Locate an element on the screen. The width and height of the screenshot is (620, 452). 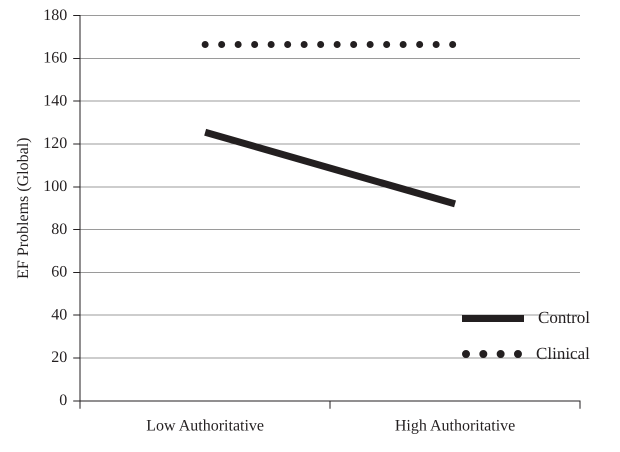
y-tick-label: 120 is located at coordinates (55, 143).